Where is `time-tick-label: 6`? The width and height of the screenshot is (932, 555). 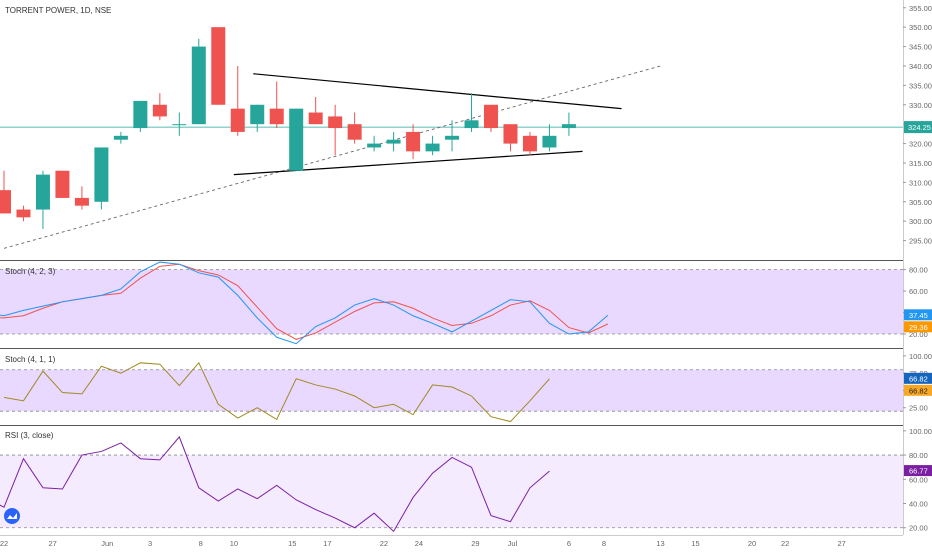 time-tick-label: 6 is located at coordinates (569, 543).